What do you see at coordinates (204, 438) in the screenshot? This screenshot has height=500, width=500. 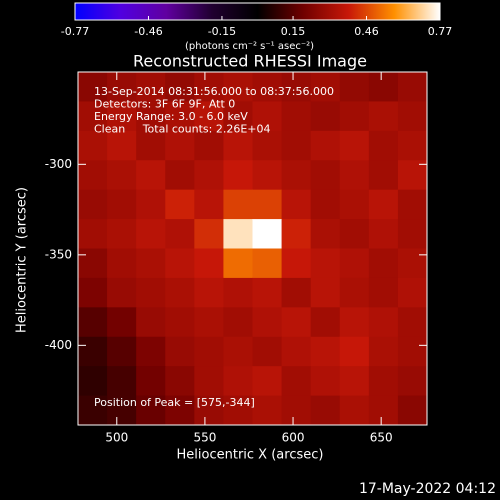 I see `x-tick-label: 550` at bounding box center [204, 438].